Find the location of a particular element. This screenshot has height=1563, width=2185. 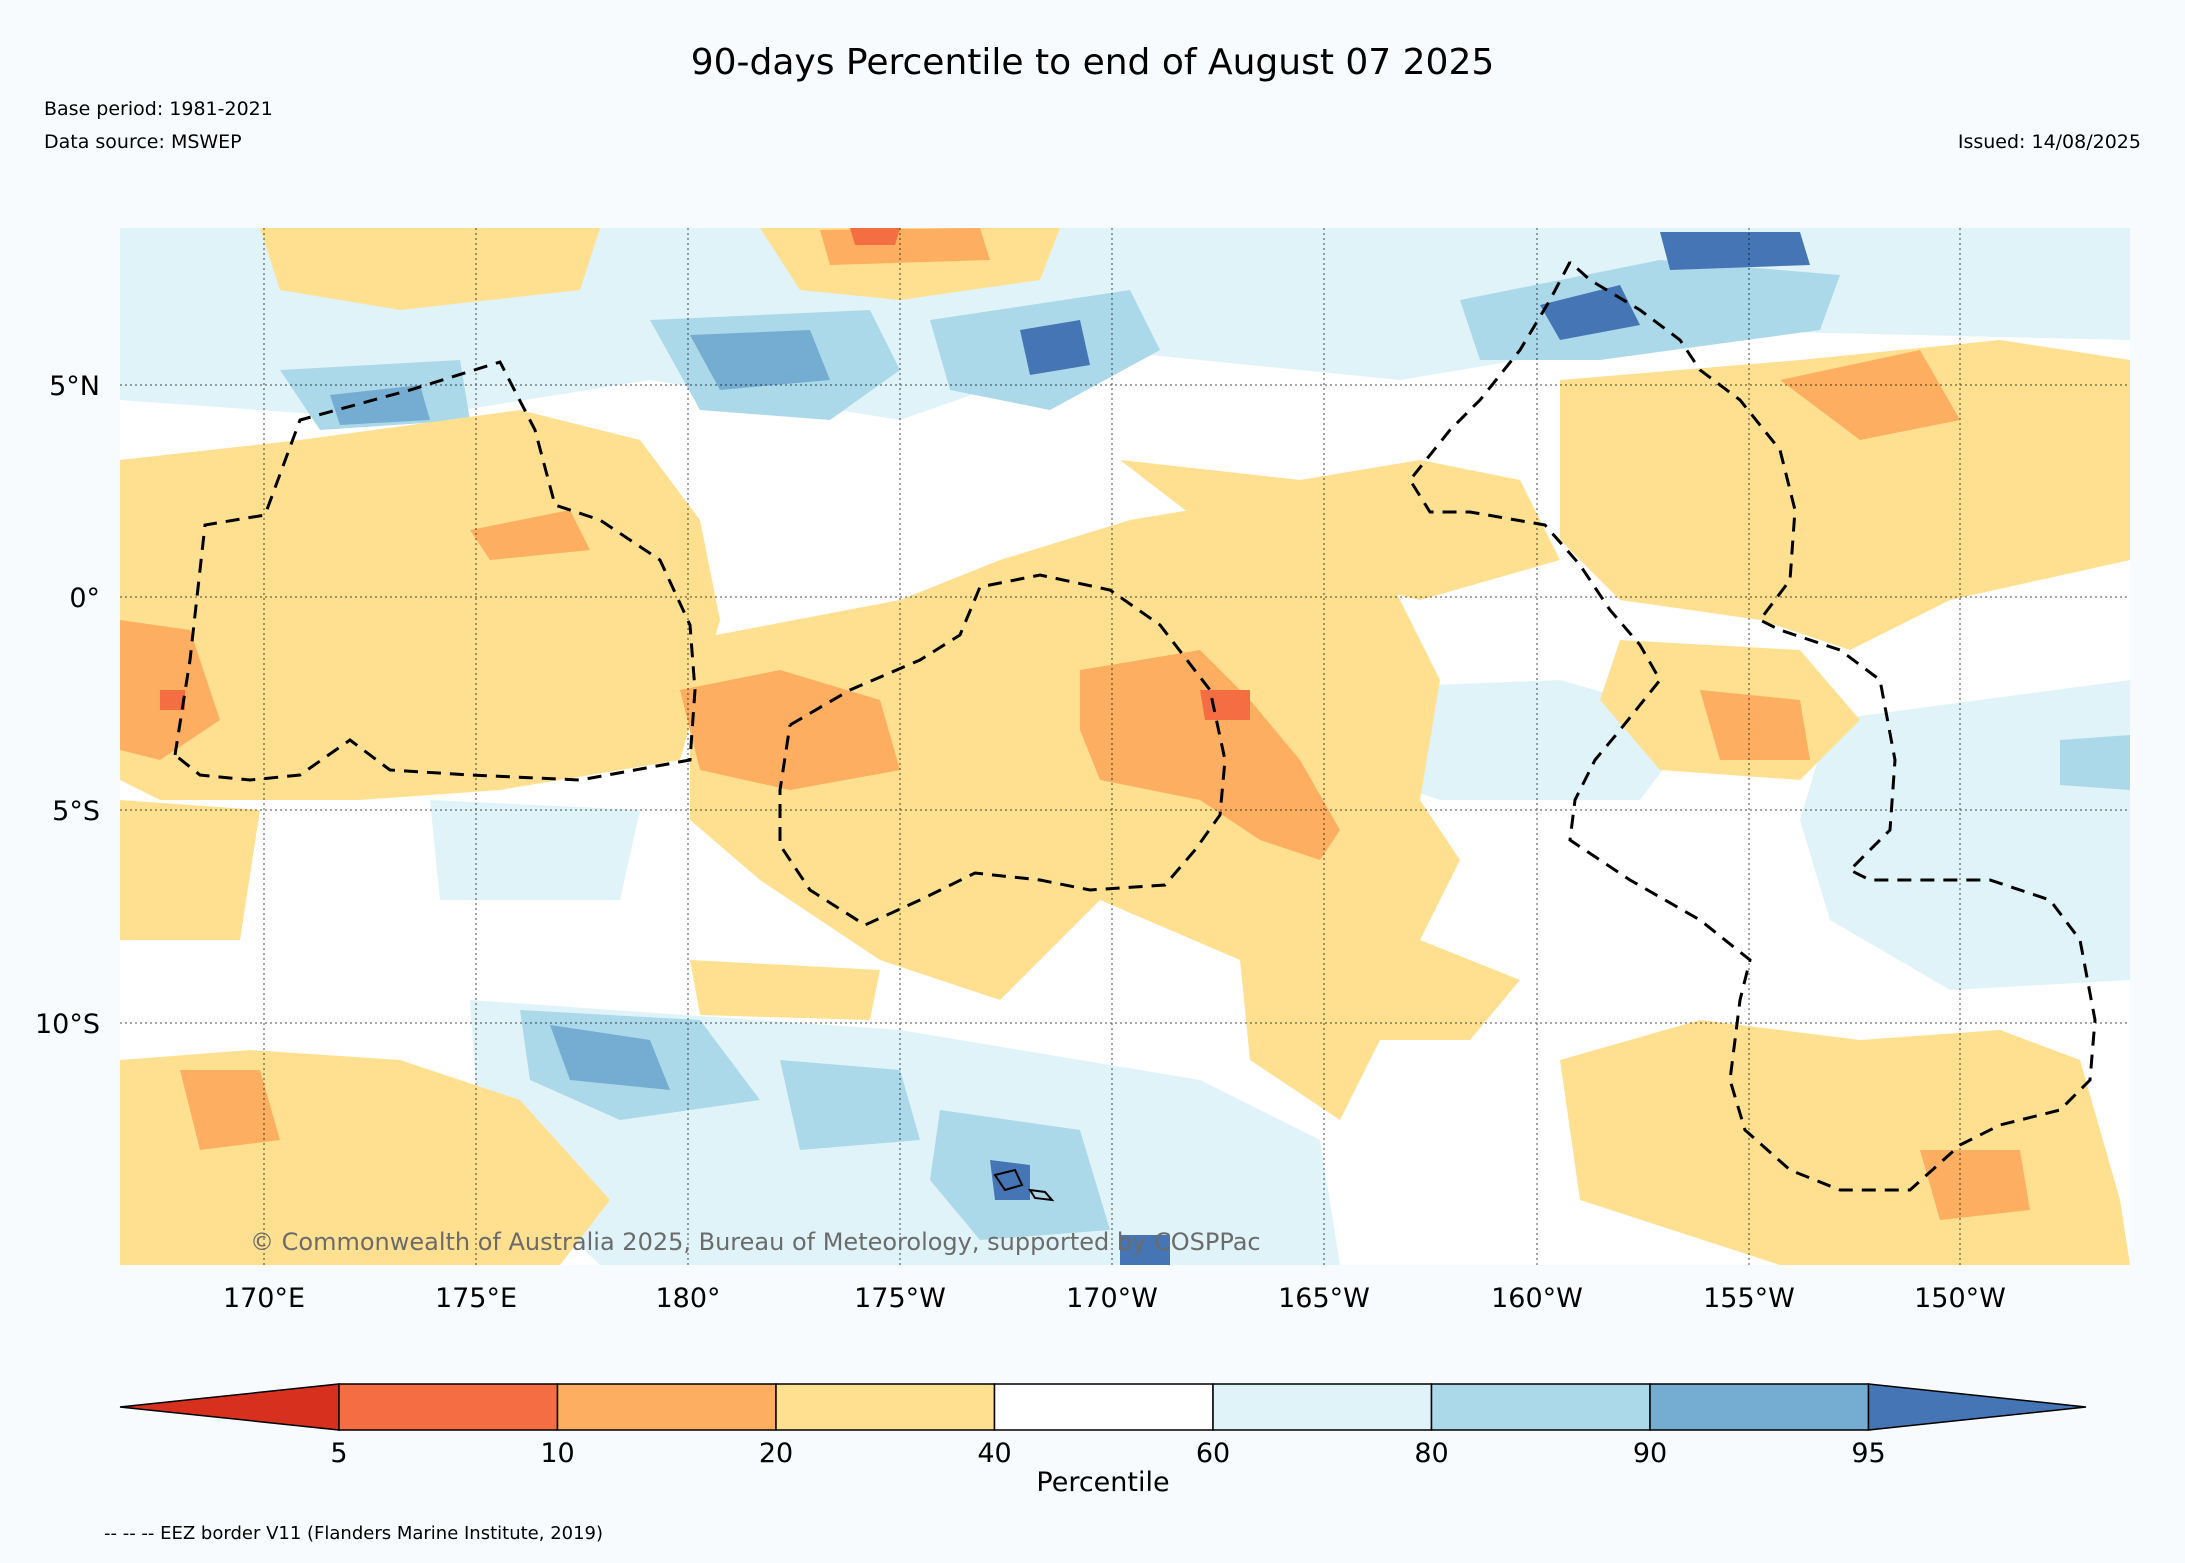

colorbar-tick-5: 5 is located at coordinates (338, 1453).